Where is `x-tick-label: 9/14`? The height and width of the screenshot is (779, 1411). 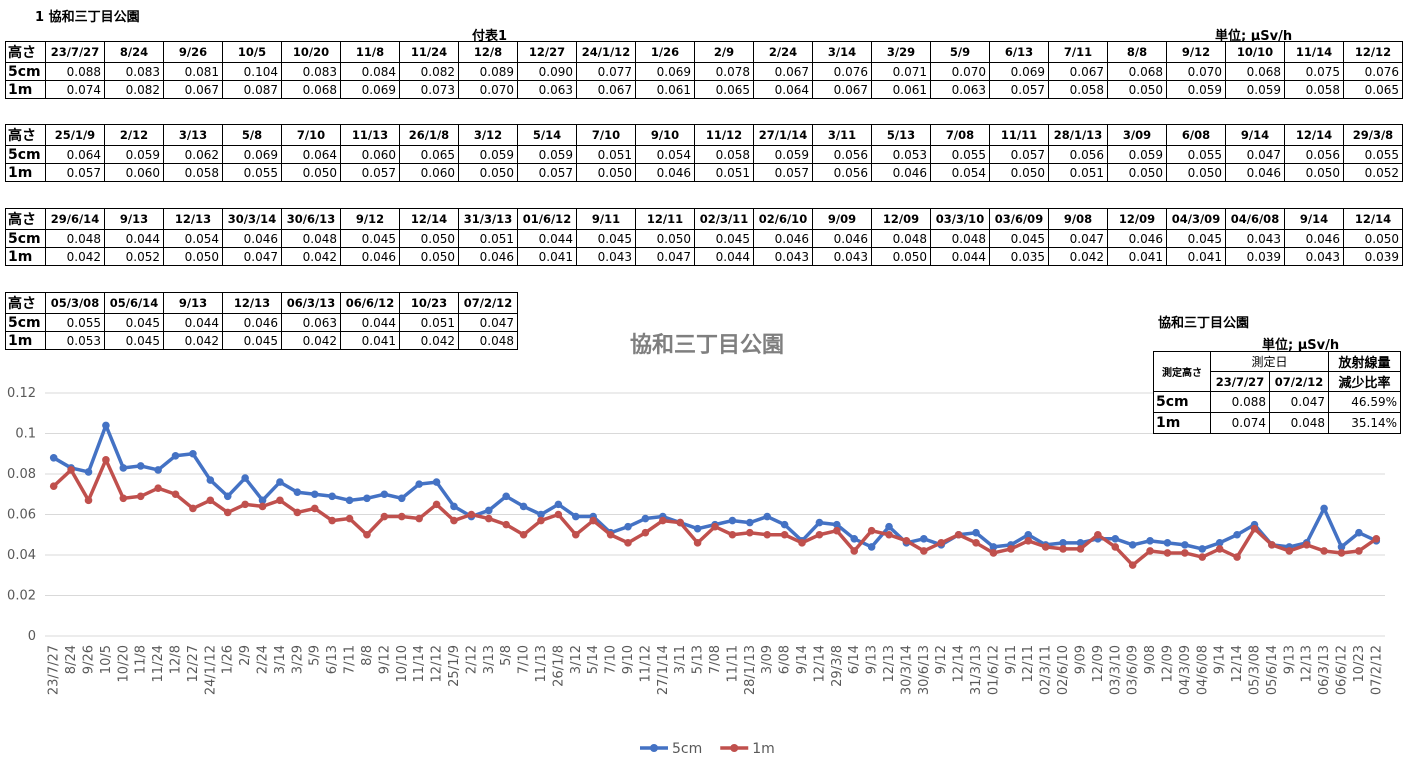 x-tick-label: 9/14 is located at coordinates (1220, 659).